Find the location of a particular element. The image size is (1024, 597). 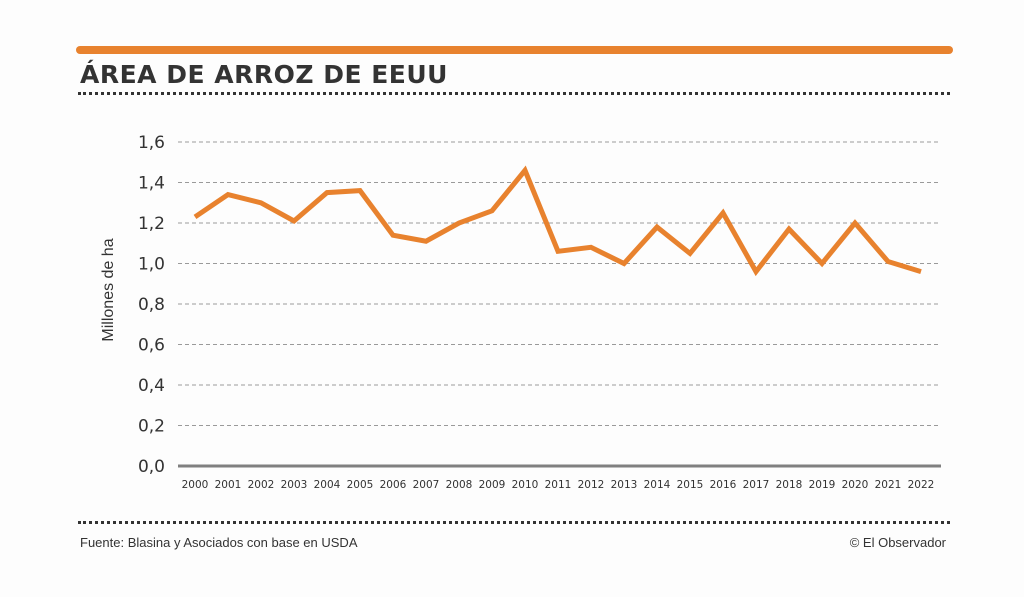

x-tick-label: 2009 is located at coordinates (492, 485).